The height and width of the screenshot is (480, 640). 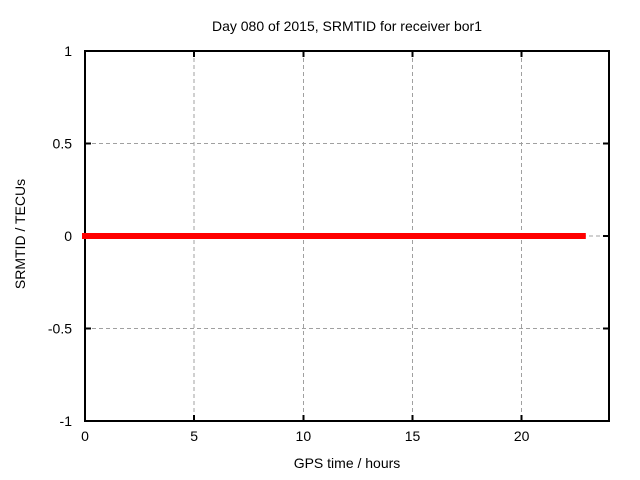 What do you see at coordinates (68, 51) in the screenshot?
I see `y-tick-label: 1` at bounding box center [68, 51].